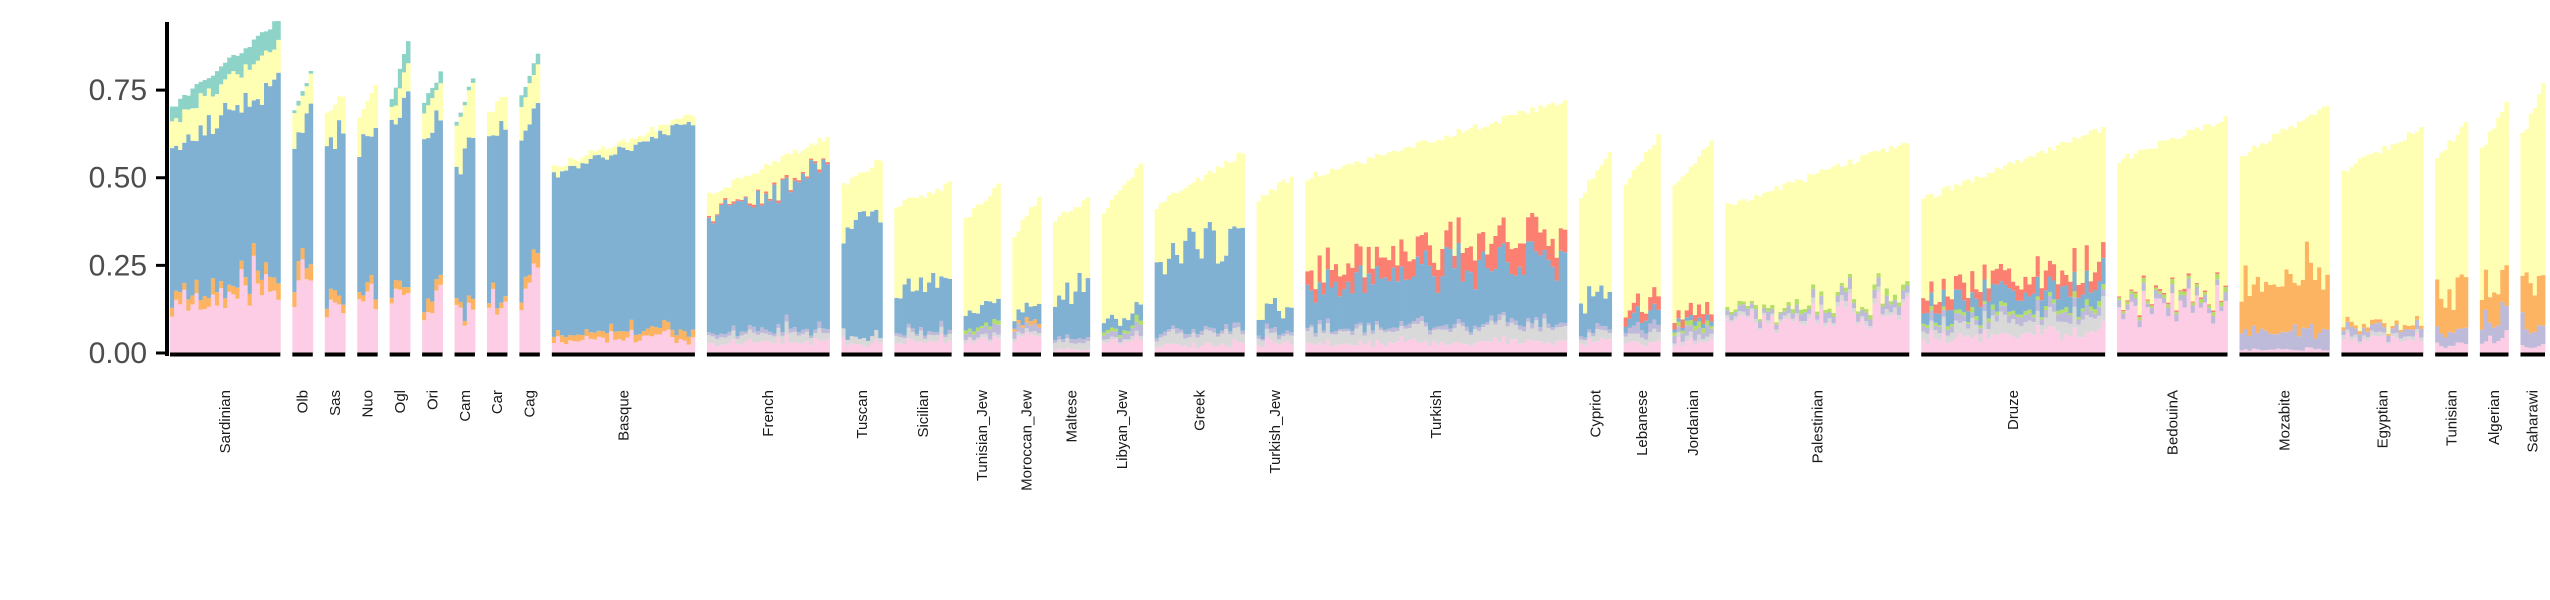  I want to click on group-label: Tunisian_Jew, so click(982, 435).